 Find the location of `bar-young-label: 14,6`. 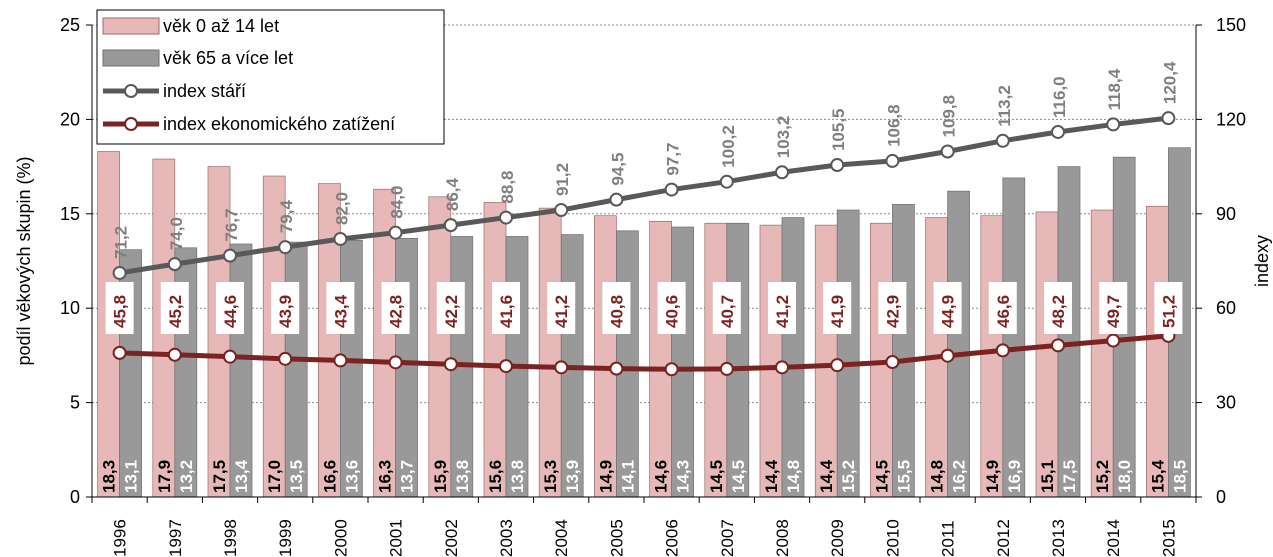

bar-young-label: 14,6 is located at coordinates (661, 476).